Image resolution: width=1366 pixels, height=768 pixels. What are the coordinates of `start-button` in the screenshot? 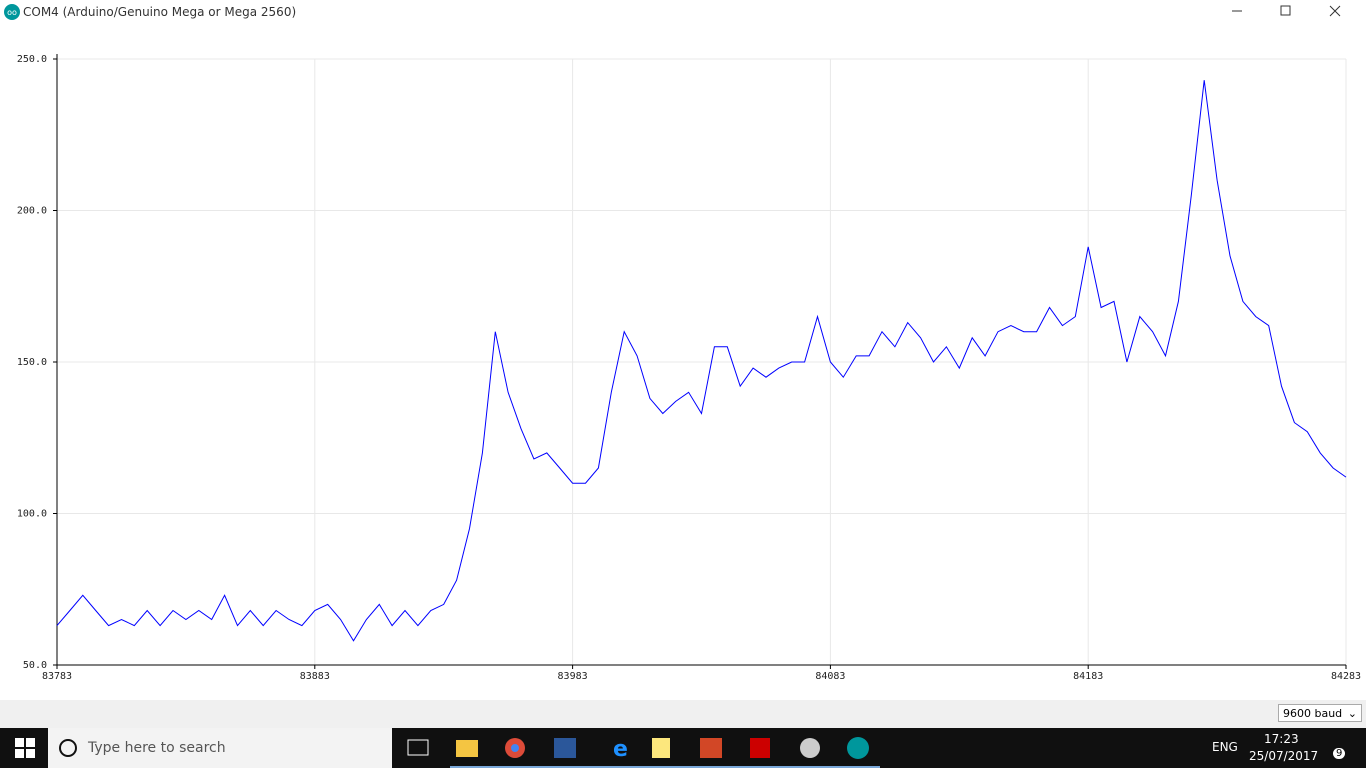 It's located at (25, 748).